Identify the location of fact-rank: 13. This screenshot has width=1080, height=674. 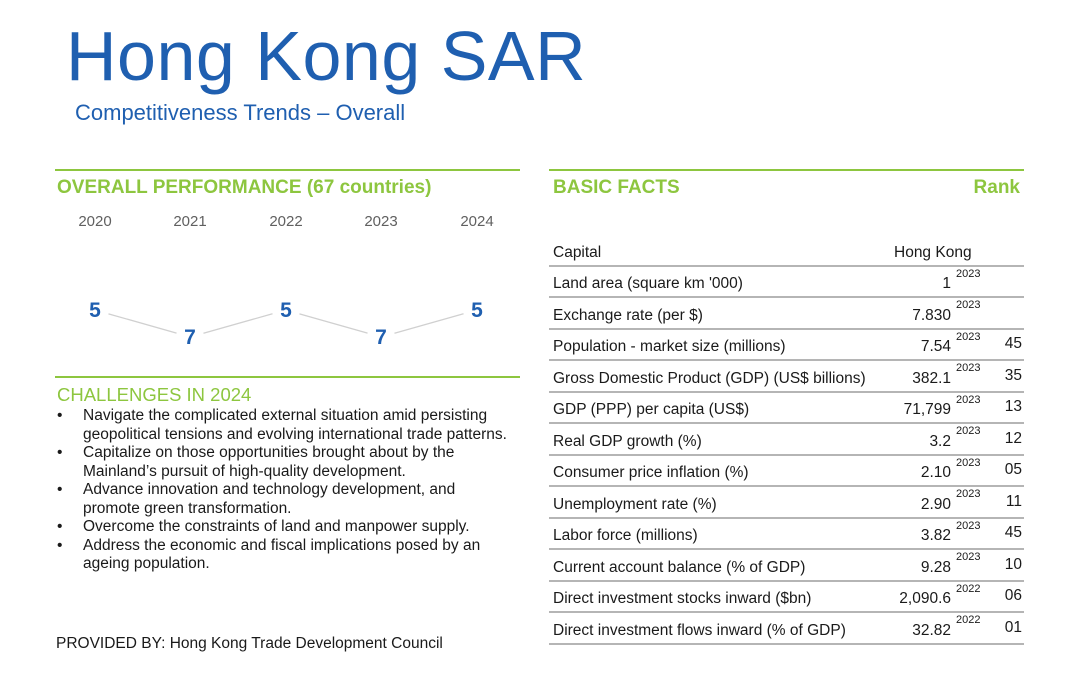
(1013, 406).